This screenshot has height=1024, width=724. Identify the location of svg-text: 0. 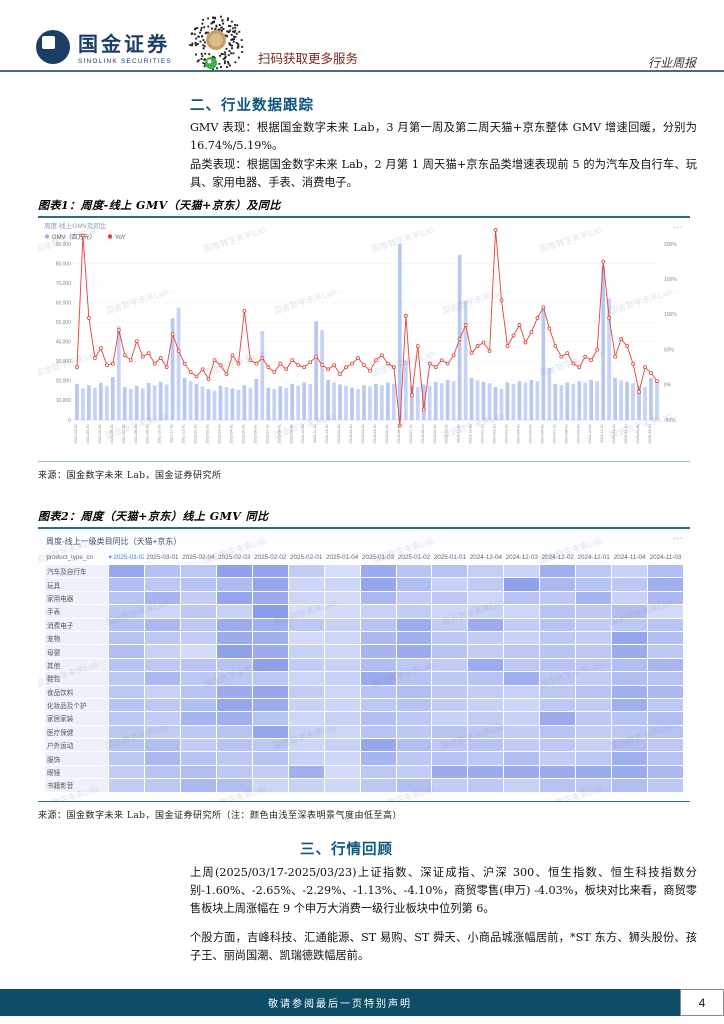
(69, 421).